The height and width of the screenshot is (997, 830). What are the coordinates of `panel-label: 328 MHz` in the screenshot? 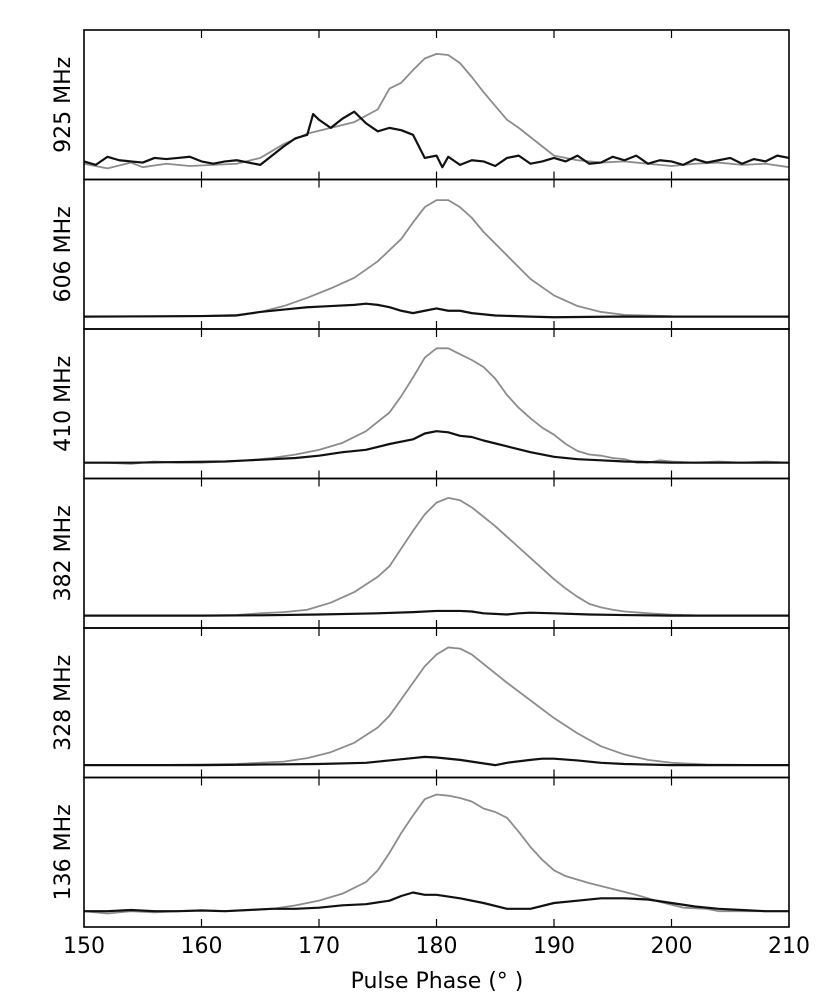 It's located at (63, 703).